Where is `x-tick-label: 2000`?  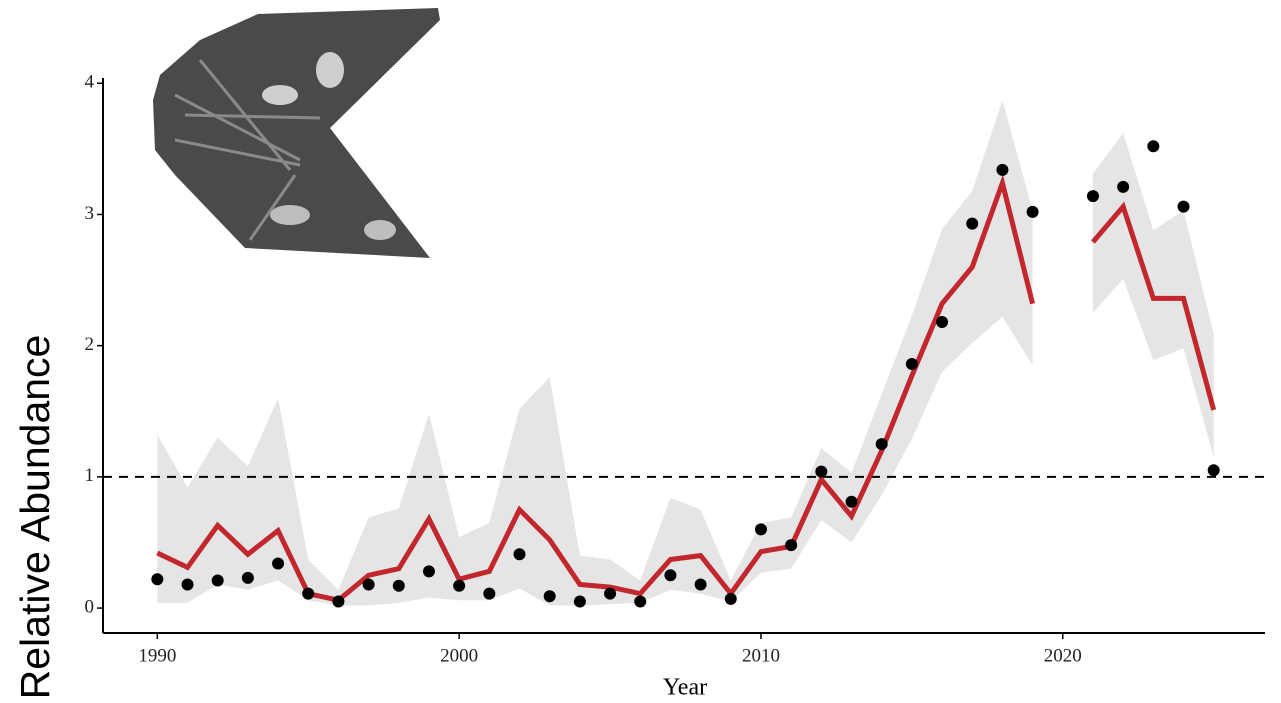
x-tick-label: 2000 is located at coordinates (459, 655).